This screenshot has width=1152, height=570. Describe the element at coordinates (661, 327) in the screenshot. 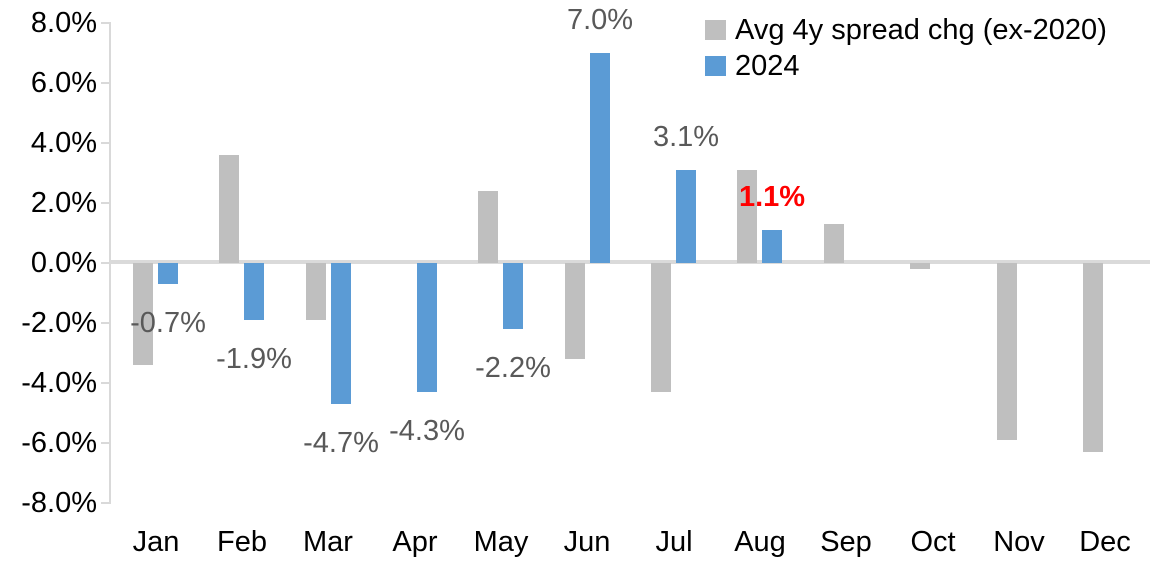

I see `bar-avg-jul` at that location.